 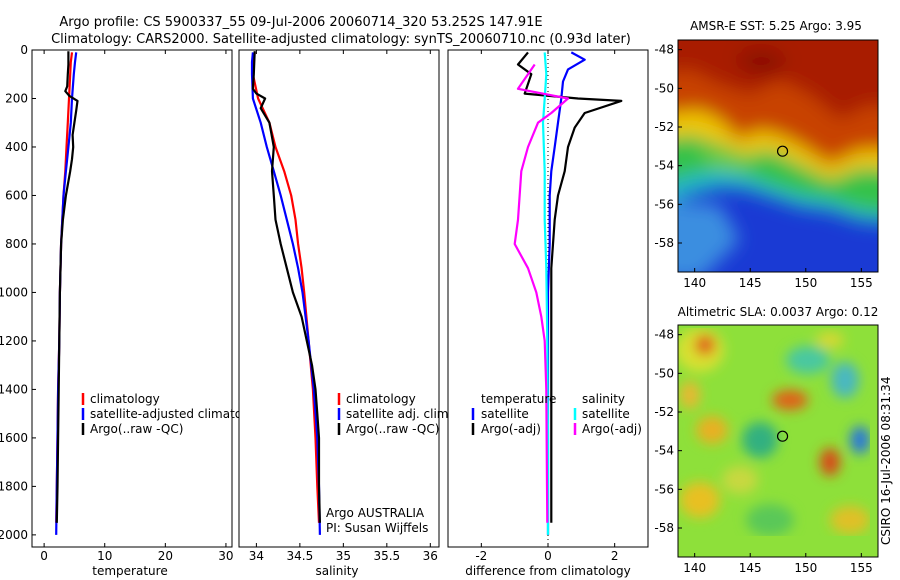 I want to click on y-tick-label: 400, so click(x=16, y=147).